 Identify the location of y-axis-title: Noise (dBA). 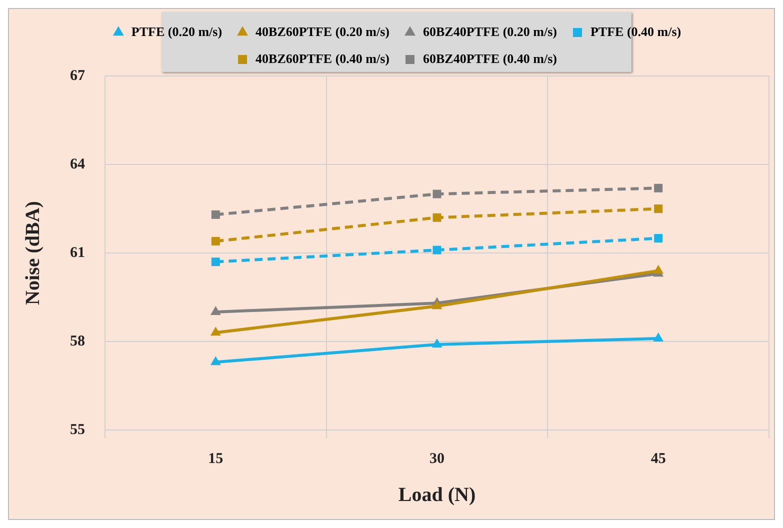
(33, 253).